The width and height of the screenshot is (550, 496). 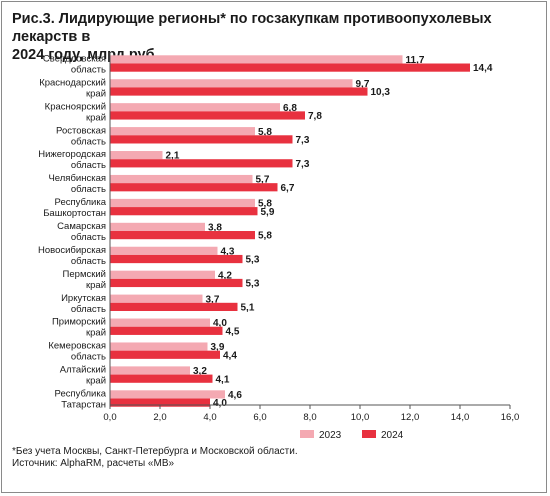 What do you see at coordinates (81, 136) in the screenshot?
I see `category-label: Ростовская область` at bounding box center [81, 136].